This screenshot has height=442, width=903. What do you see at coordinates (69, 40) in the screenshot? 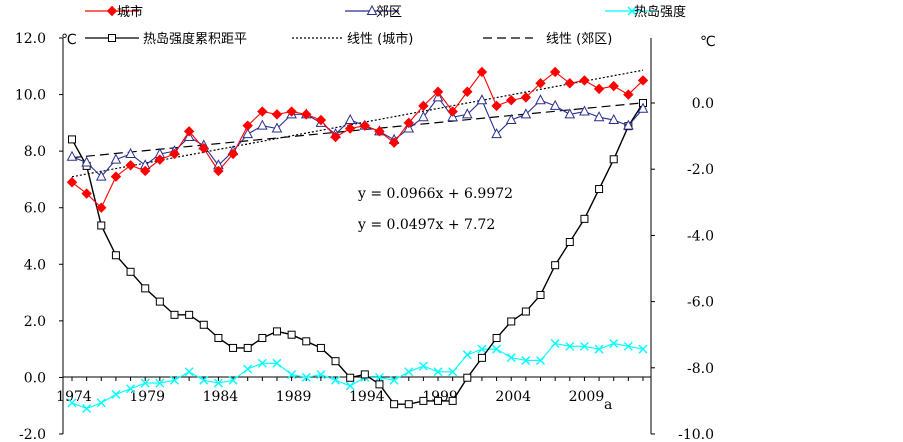
I see `left-axis-unit: ℃` at bounding box center [69, 40].